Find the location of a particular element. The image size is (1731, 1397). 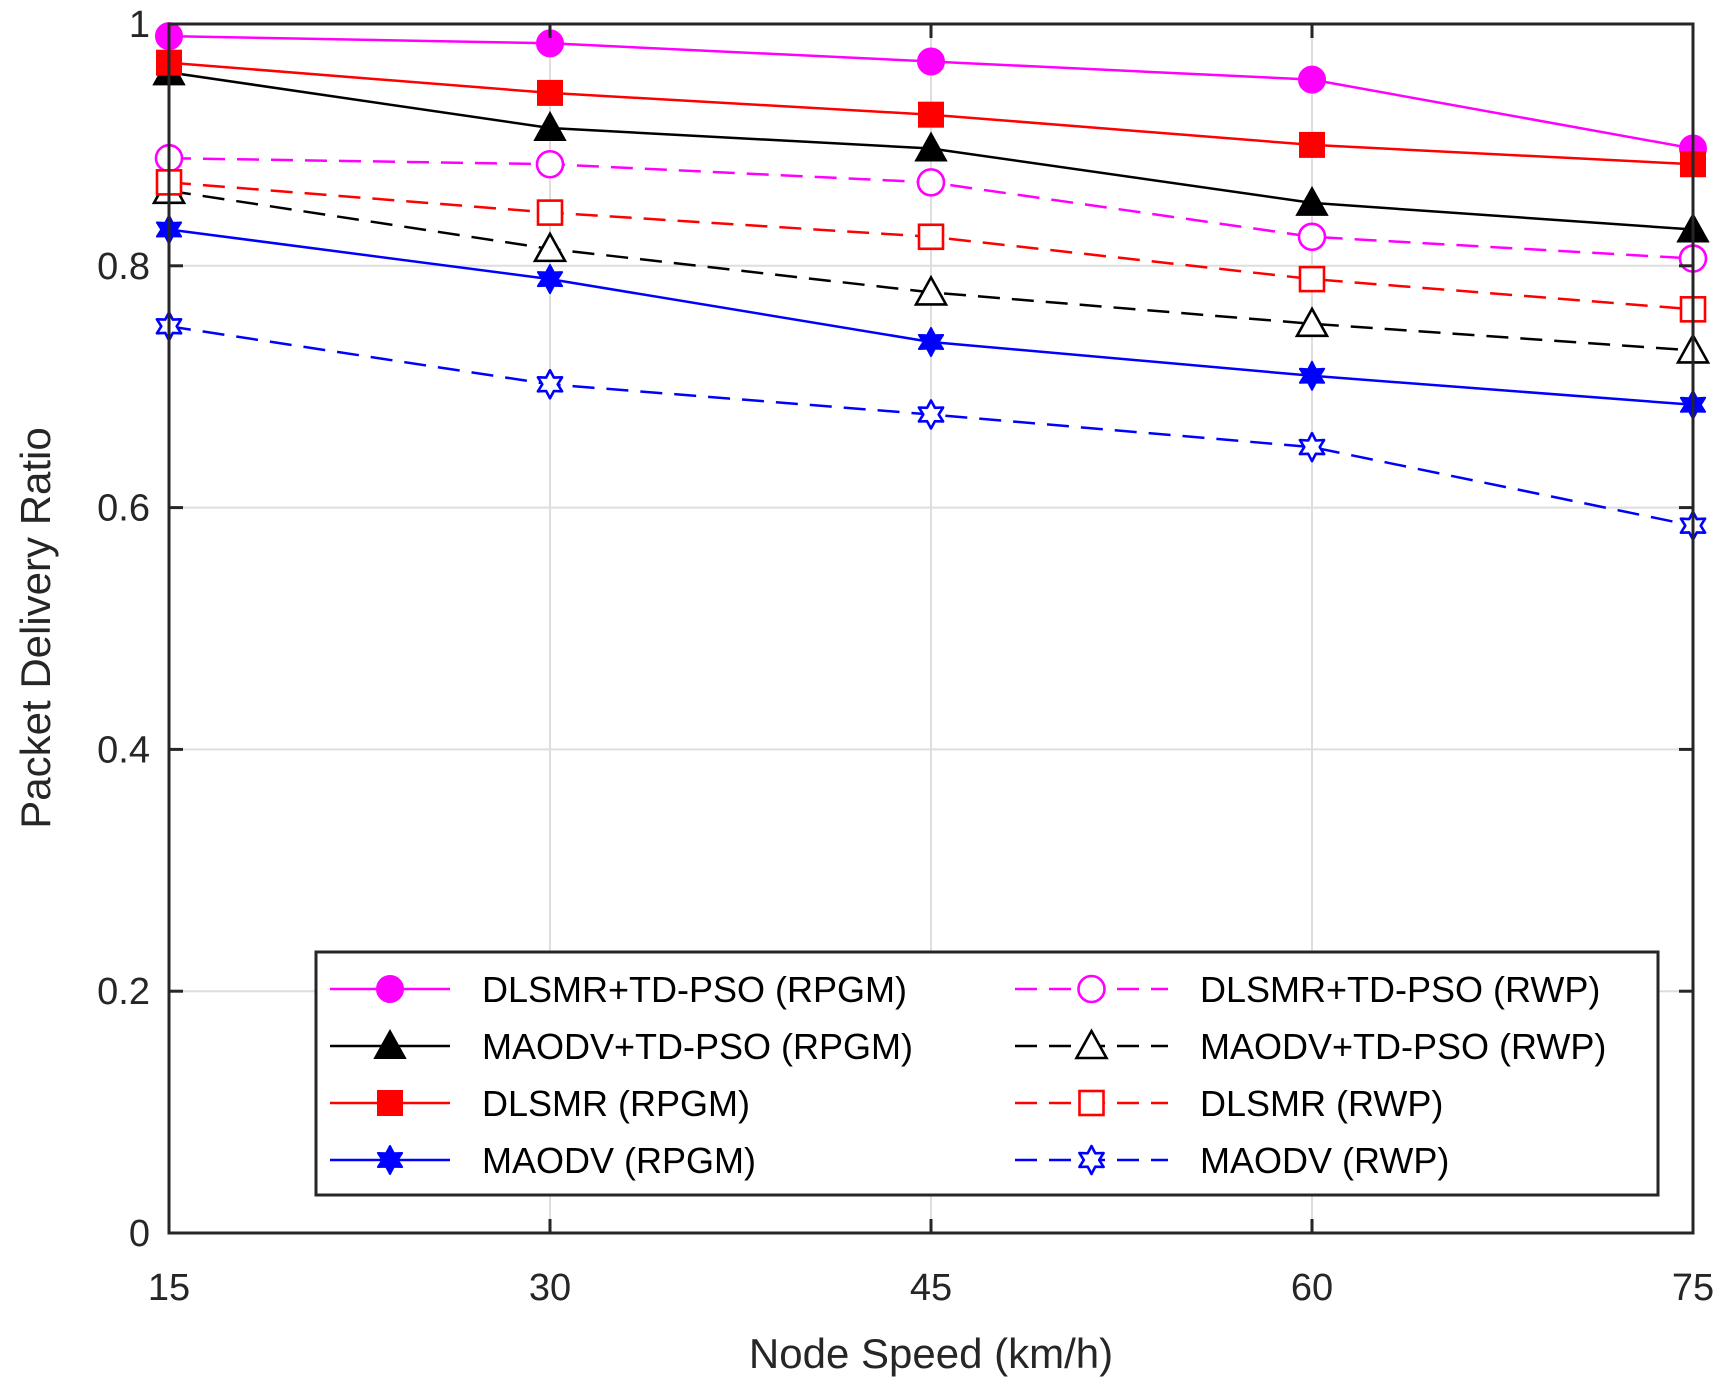

y-tick-label: 0.2 is located at coordinates (123, 992).